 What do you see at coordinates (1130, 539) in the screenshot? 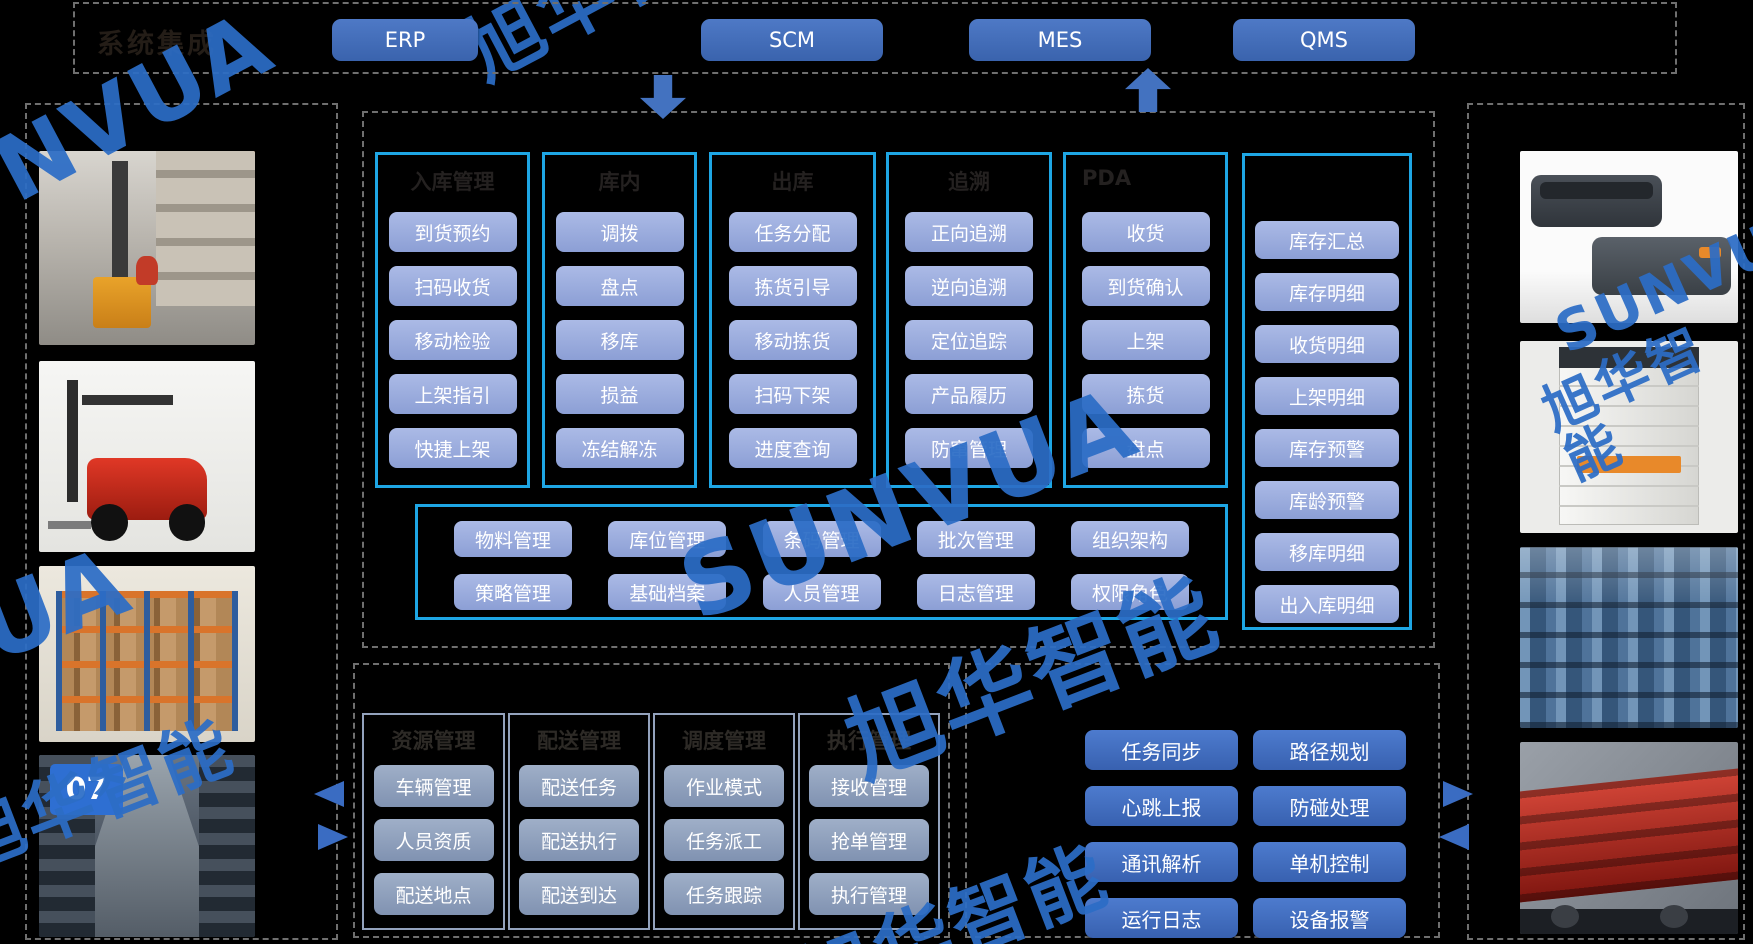
I see `module-button: 组织架构` at bounding box center [1130, 539].